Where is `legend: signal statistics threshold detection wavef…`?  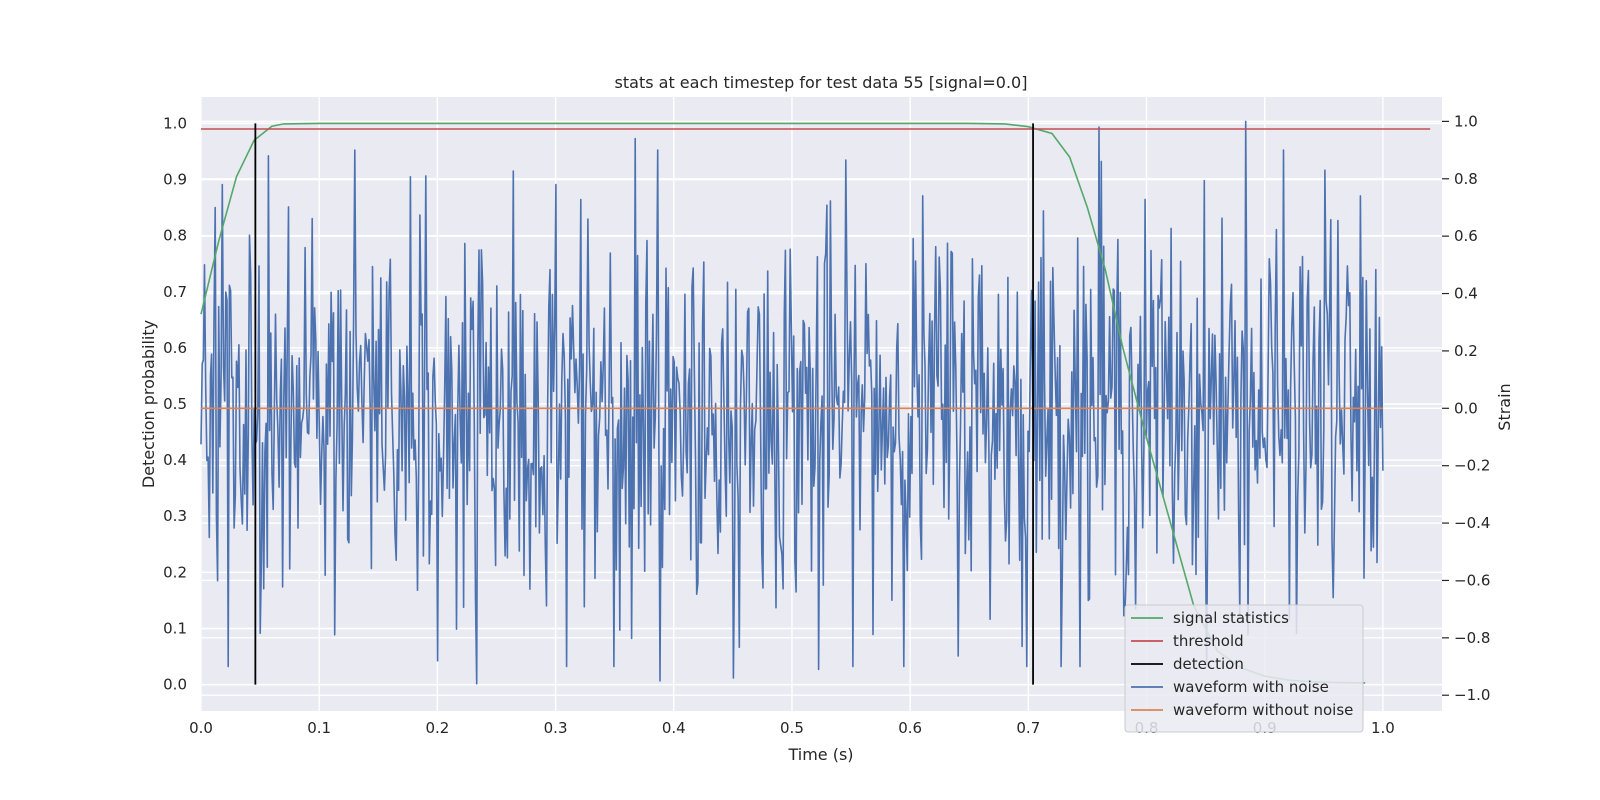
legend: signal statistics threshold detection wavef… is located at coordinates (1244, 668).